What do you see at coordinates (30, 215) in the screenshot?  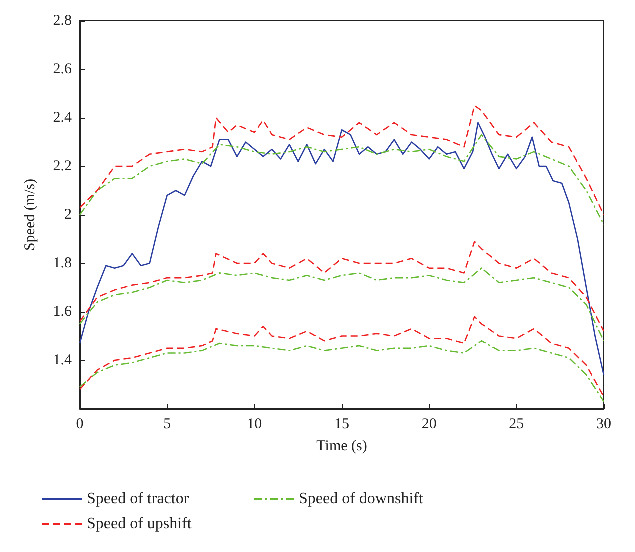 I see `y-axis-title: Speed (m/s)` at bounding box center [30, 215].